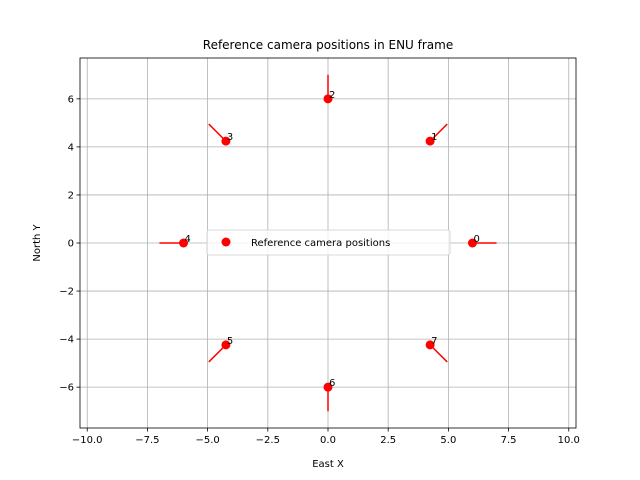 This screenshot has height=480, width=640. What do you see at coordinates (147, 440) in the screenshot?
I see `x-tick-label: −7.5` at bounding box center [147, 440].